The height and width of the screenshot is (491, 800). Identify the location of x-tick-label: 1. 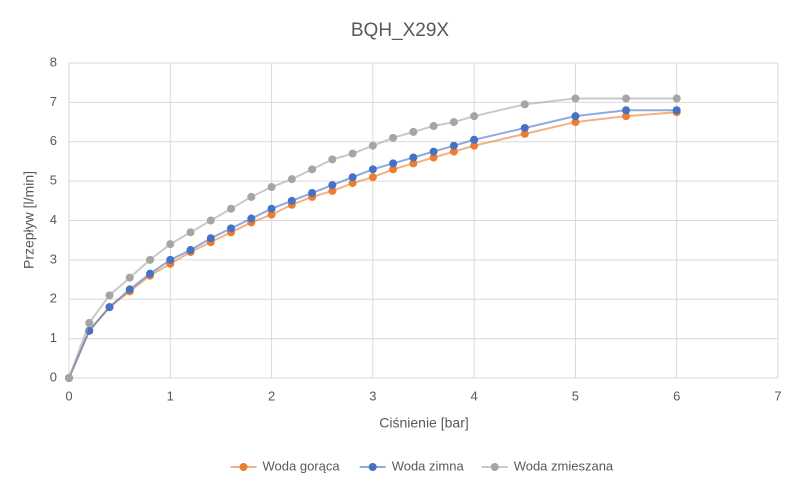
(170, 395).